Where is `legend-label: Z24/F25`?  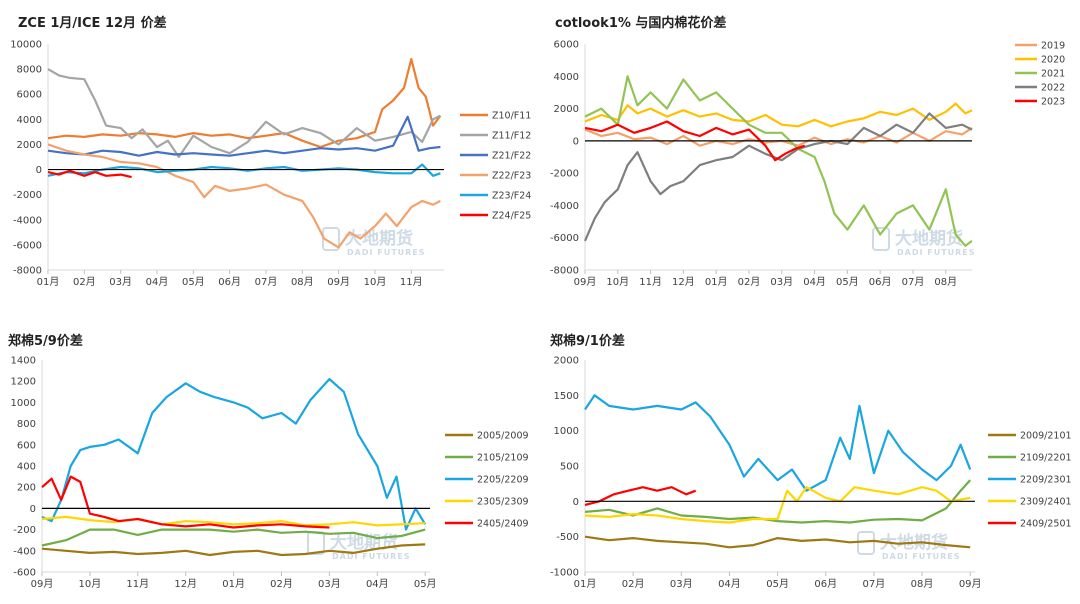 legend-label: Z24/F25 is located at coordinates (511, 216).